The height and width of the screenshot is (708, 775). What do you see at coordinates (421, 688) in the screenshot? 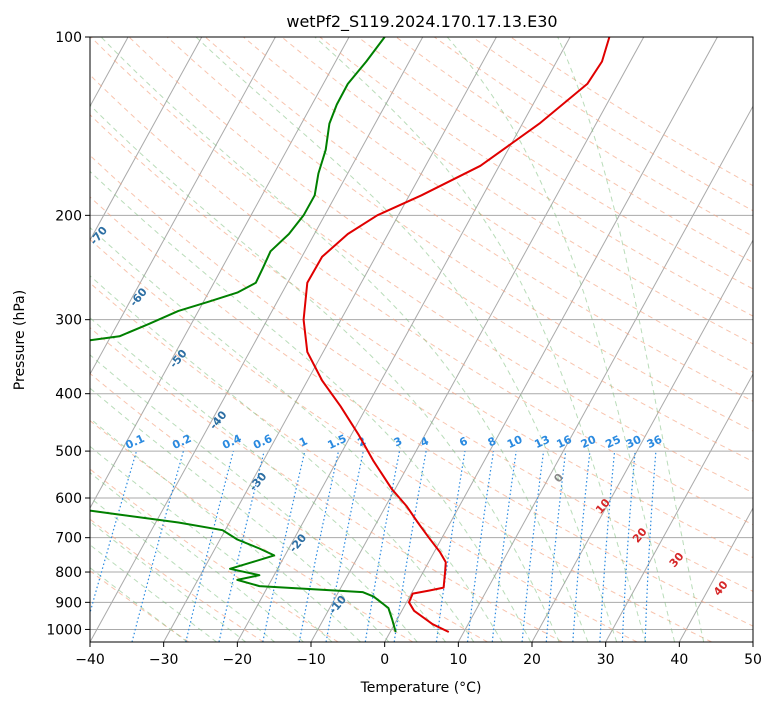
I see `x-axis-title: Temperature (°C)` at bounding box center [421, 688].